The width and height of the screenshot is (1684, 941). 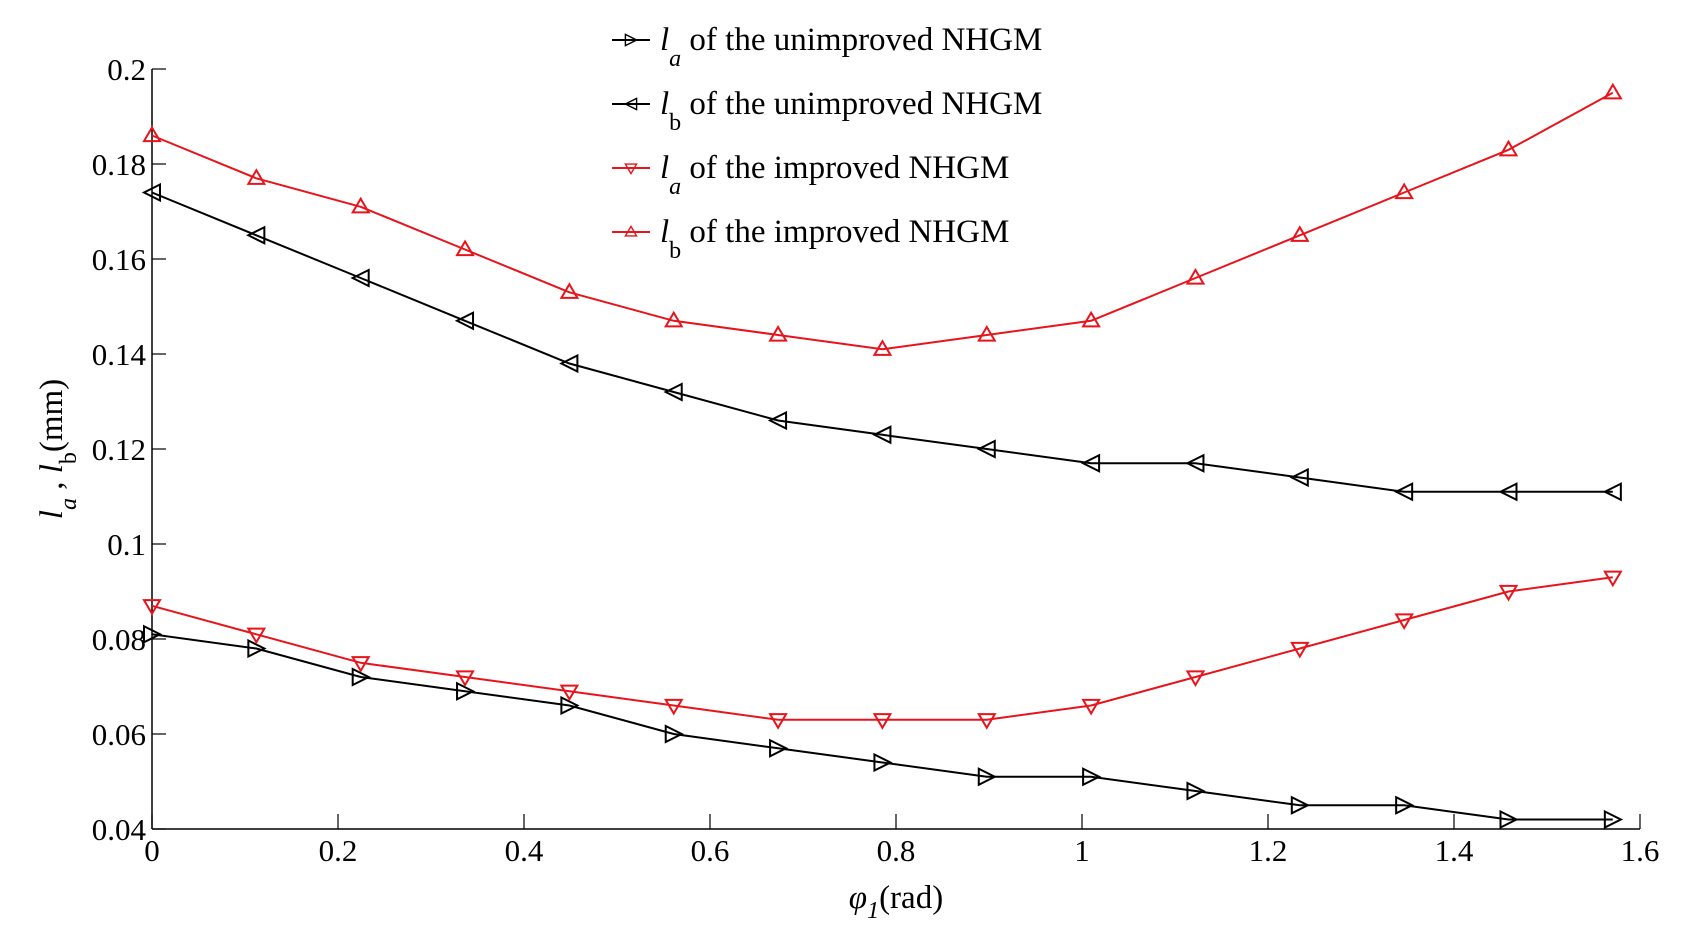 I want to click on y-label-sep: ,, so click(x=52, y=485).